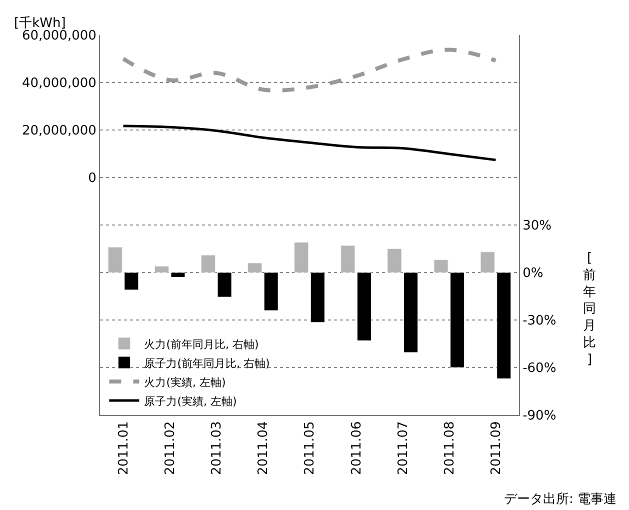 The width and height of the screenshot is (629, 510). What do you see at coordinates (201, 344) in the screenshot?
I see `legend-label: 火力(前年同月比, 右軸)` at bounding box center [201, 344].